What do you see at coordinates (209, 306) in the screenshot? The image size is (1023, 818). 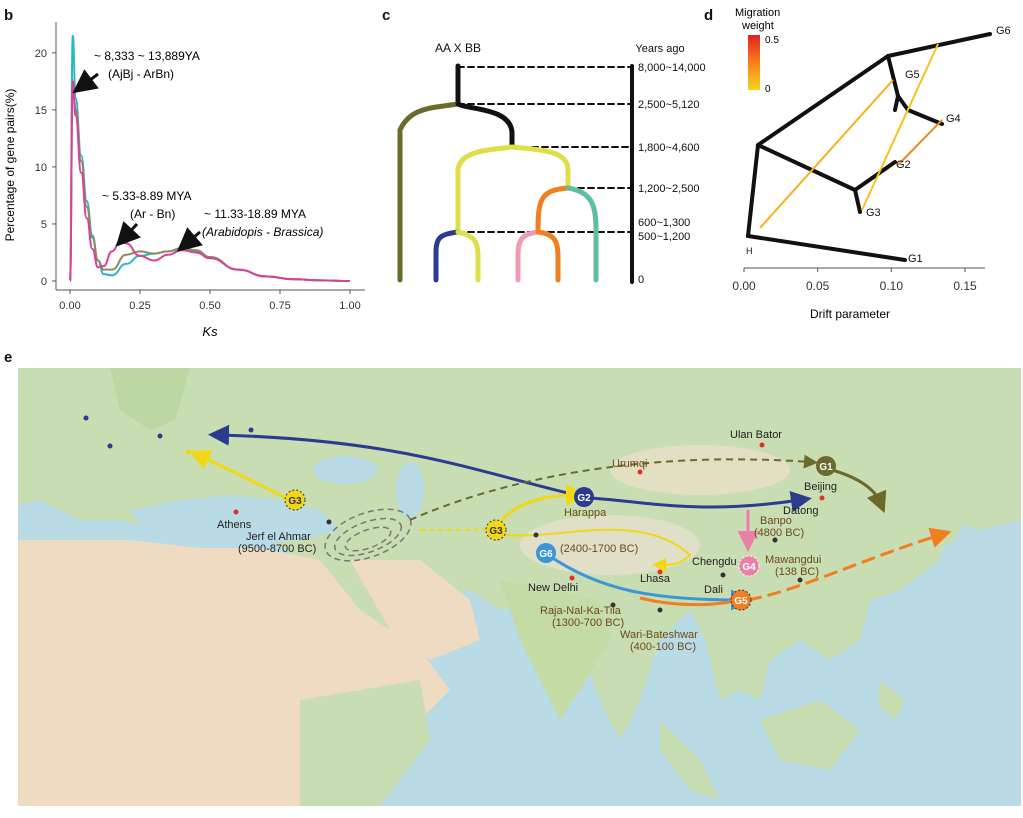 I see `b-x-tick-label: 0.50` at bounding box center [209, 306].